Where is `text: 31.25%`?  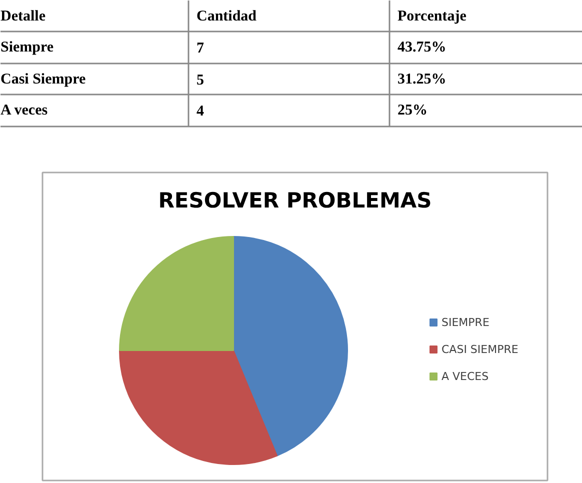
text: 31.25% is located at coordinates (422, 80).